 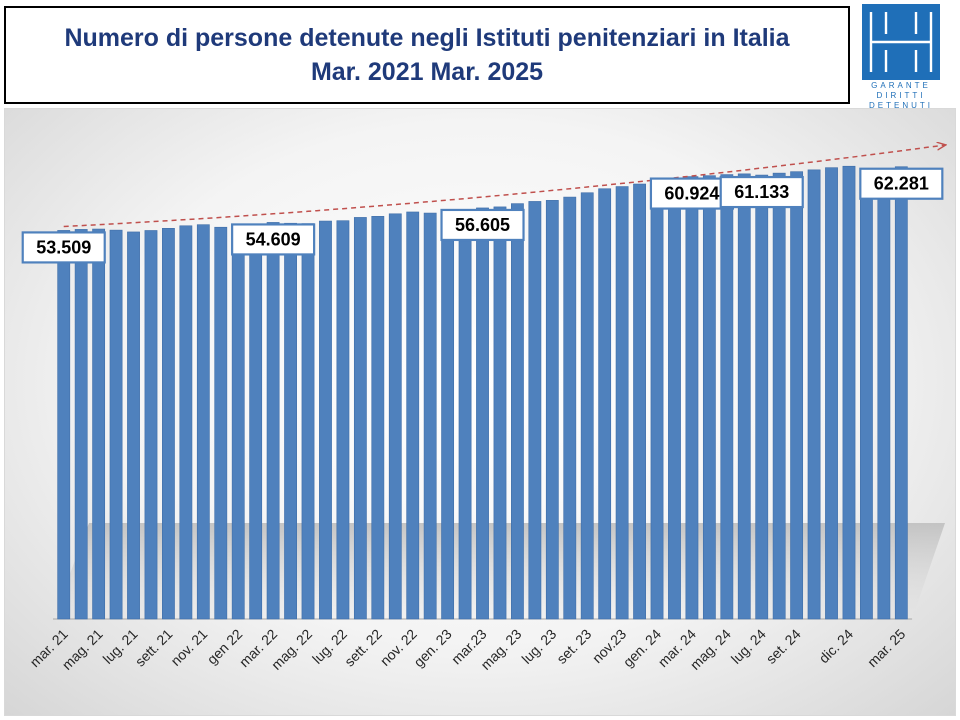 I want to click on data-label: 62.281, so click(x=901, y=183).